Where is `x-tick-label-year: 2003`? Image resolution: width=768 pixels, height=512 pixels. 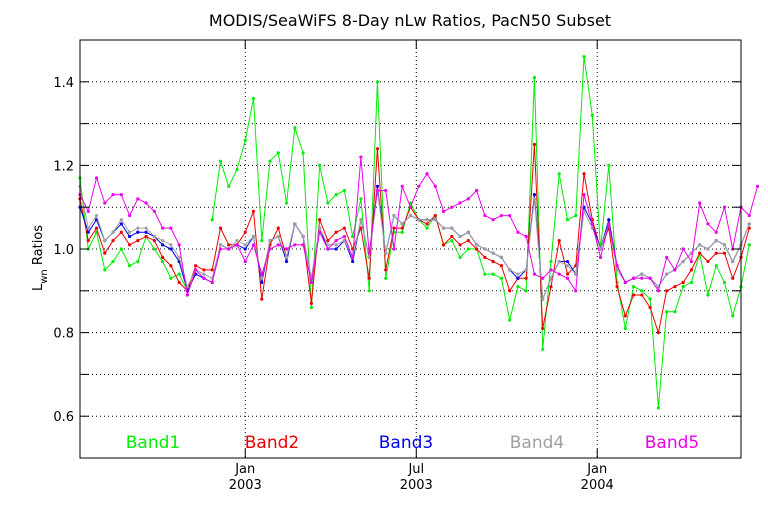
x-tick-label-year: 2003 is located at coordinates (245, 485).